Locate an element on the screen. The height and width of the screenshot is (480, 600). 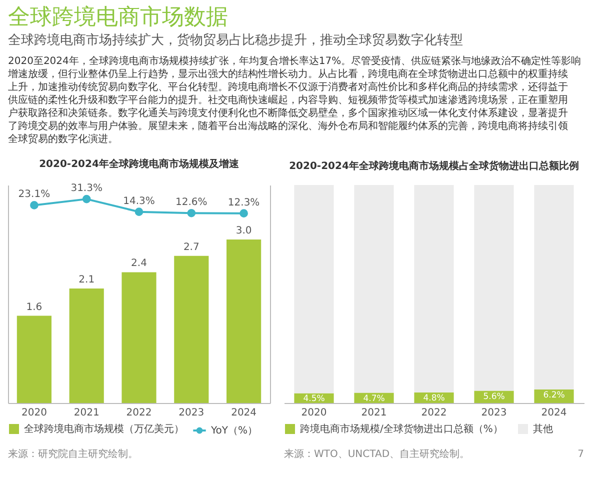
data-label: 2.4 is located at coordinates (139, 264).